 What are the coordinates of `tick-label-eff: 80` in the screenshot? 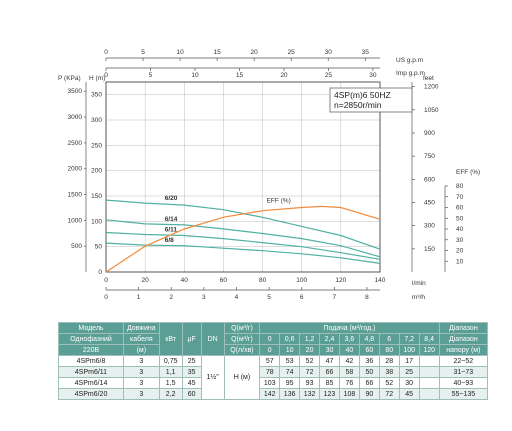 It's located at (460, 186).